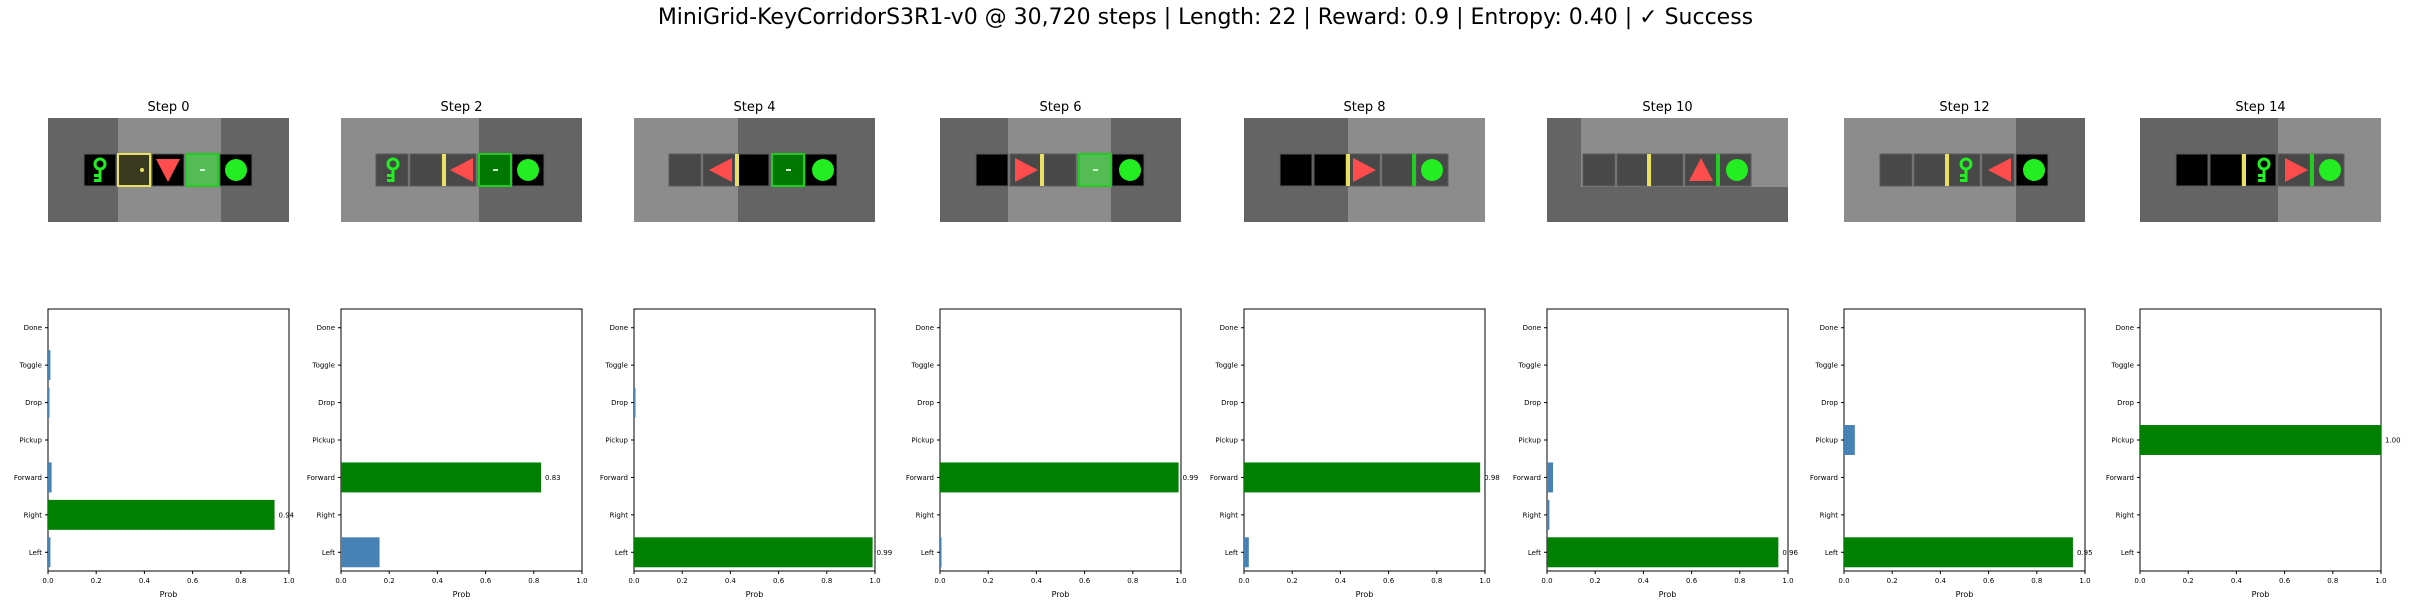 The height and width of the screenshot is (611, 2411). What do you see at coordinates (287, 515) in the screenshot?
I see `value-label: 0.94` at bounding box center [287, 515].